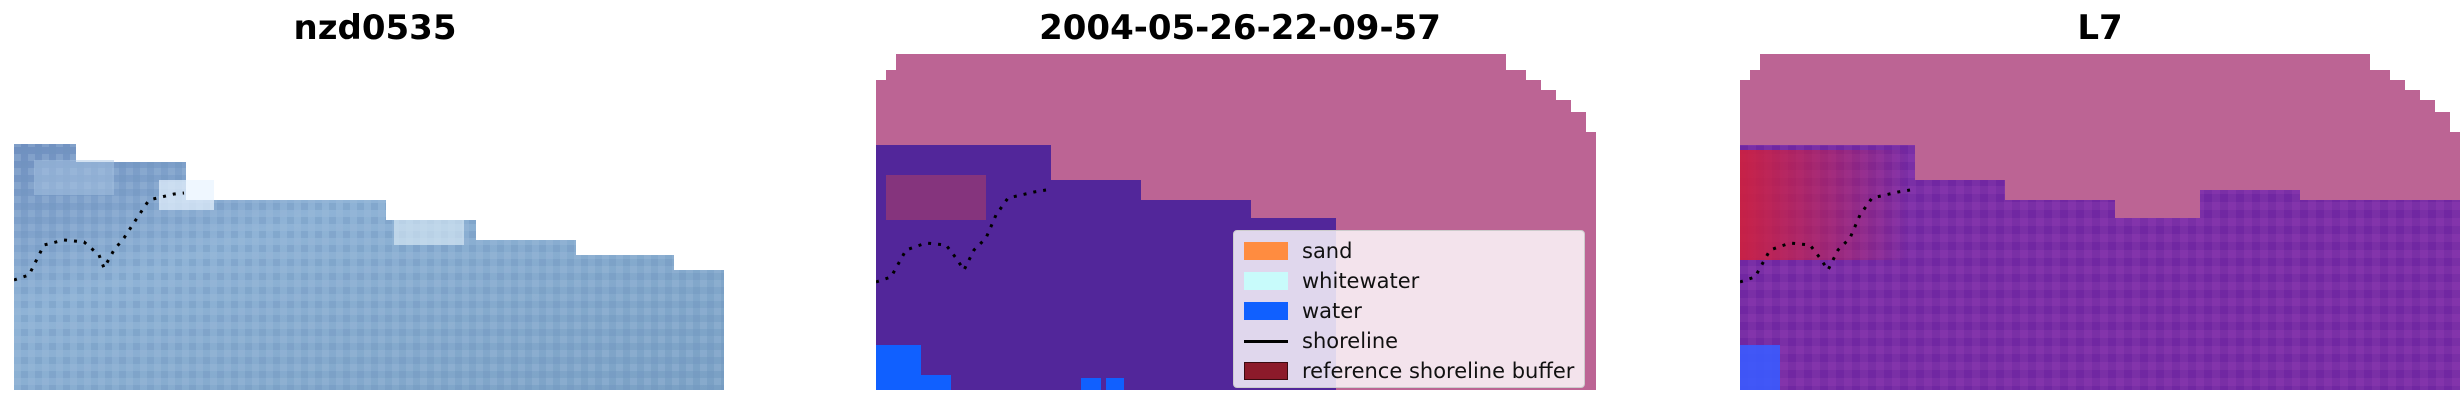 The height and width of the screenshot is (404, 2460). I want to click on legend-label-shoreline: shoreline, so click(1350, 341).